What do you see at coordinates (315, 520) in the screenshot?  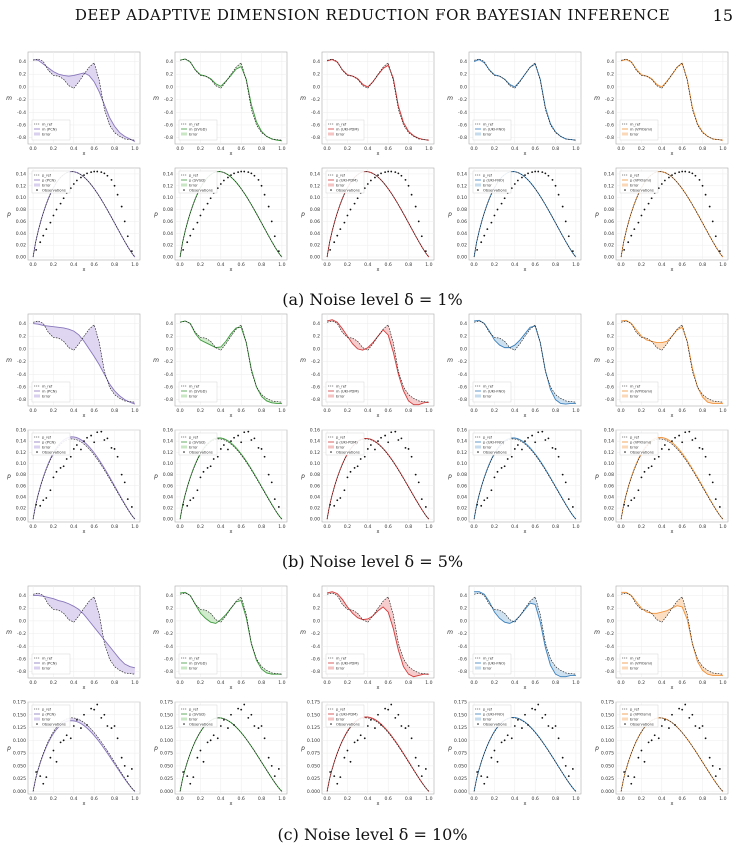 I see `y-tick-label: 0.00` at bounding box center [315, 520].